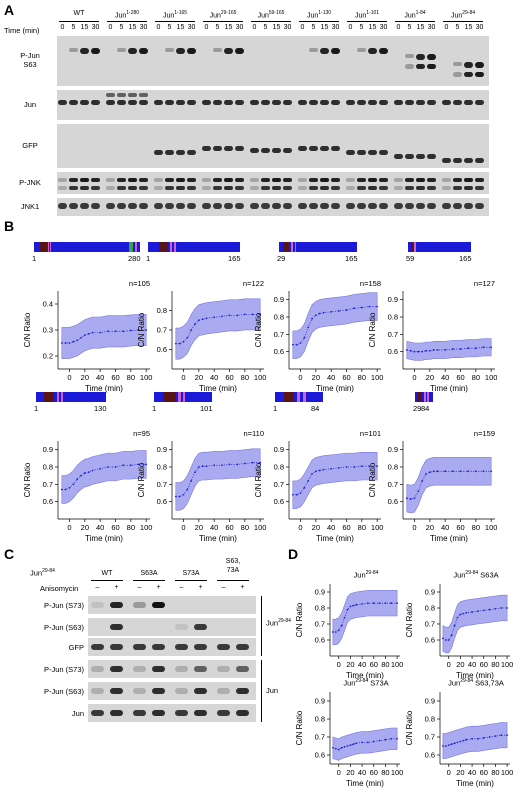 Image resolution: width=520 pixels, height=792 pixels. I want to click on construct-header: Jun1-280, so click(127, 14).